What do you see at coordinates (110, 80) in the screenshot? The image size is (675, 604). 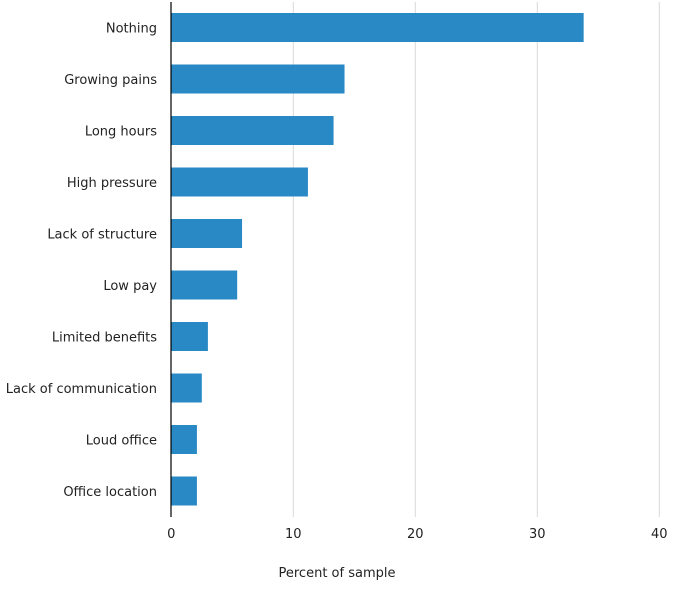 I see `y-category-label: Growing pains` at bounding box center [110, 80].